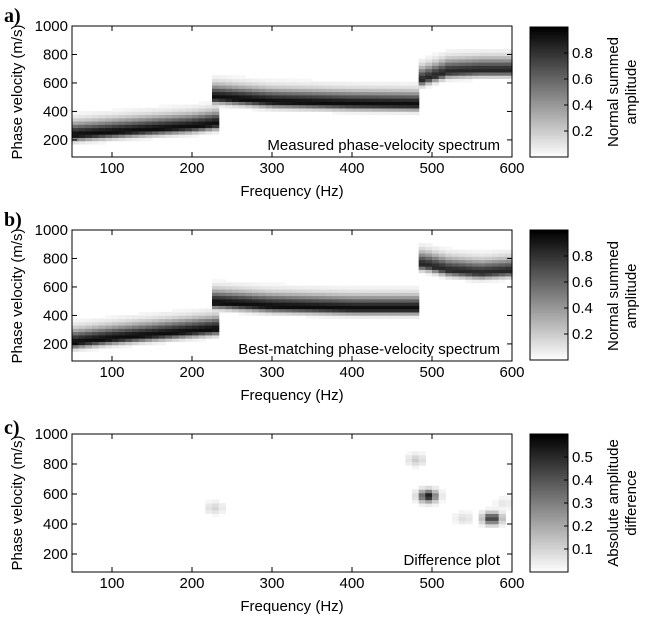 This screenshot has height=618, width=645. What do you see at coordinates (55, 315) in the screenshot?
I see `y-tick-label: 400` at bounding box center [55, 315].